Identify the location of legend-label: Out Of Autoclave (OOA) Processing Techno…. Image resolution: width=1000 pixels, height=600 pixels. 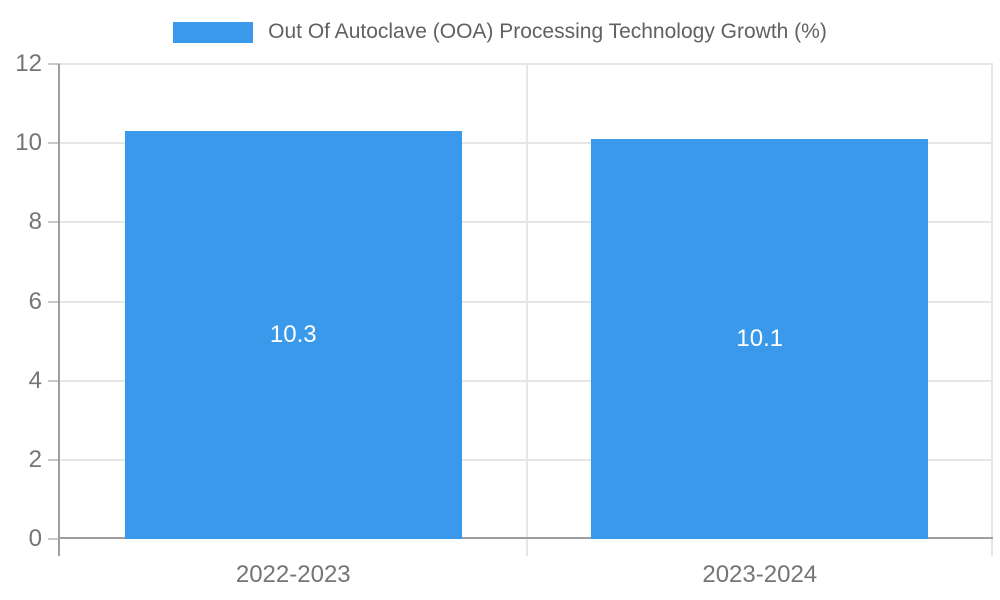
(547, 31).